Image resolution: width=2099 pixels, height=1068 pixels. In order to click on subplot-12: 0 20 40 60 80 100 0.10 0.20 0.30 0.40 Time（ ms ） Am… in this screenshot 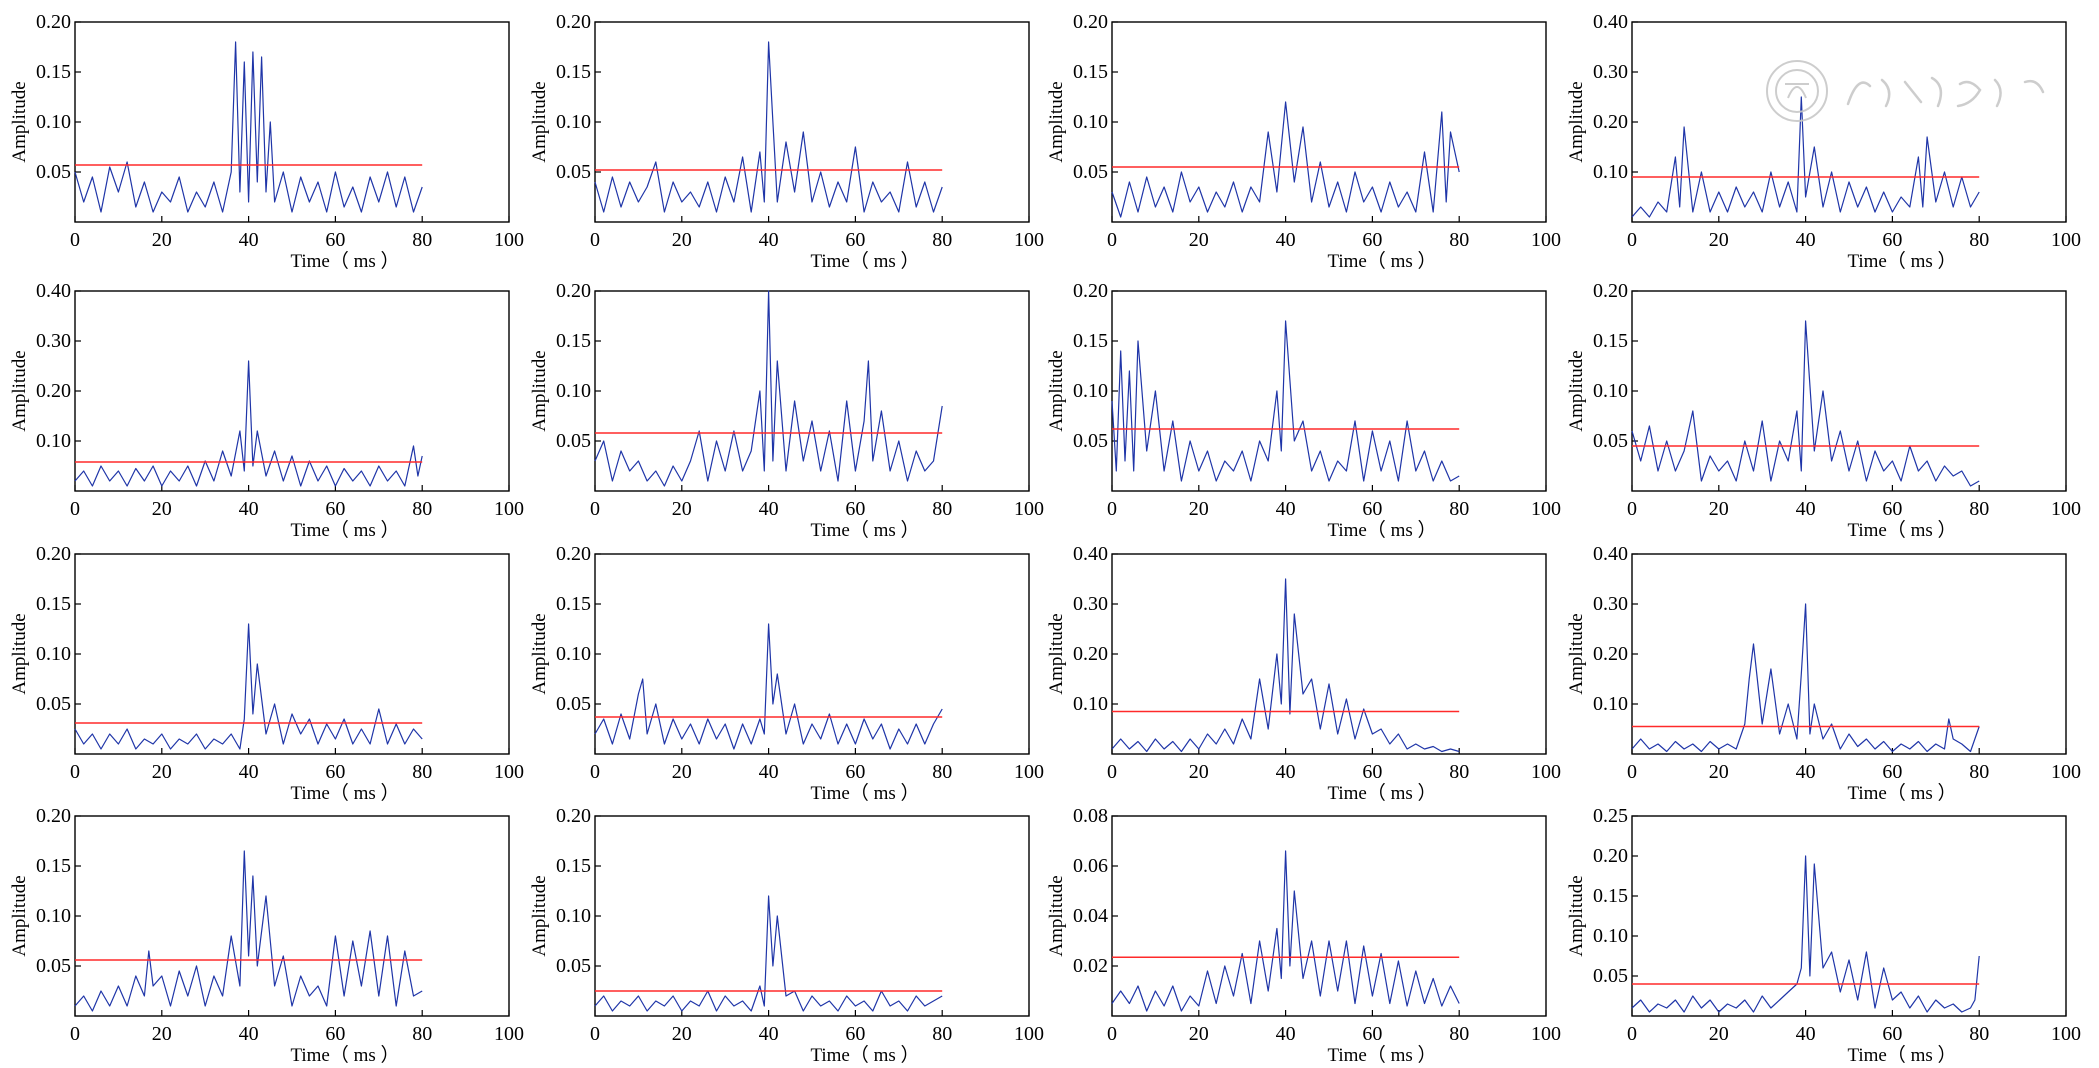, I will do `click(1823, 673)`.